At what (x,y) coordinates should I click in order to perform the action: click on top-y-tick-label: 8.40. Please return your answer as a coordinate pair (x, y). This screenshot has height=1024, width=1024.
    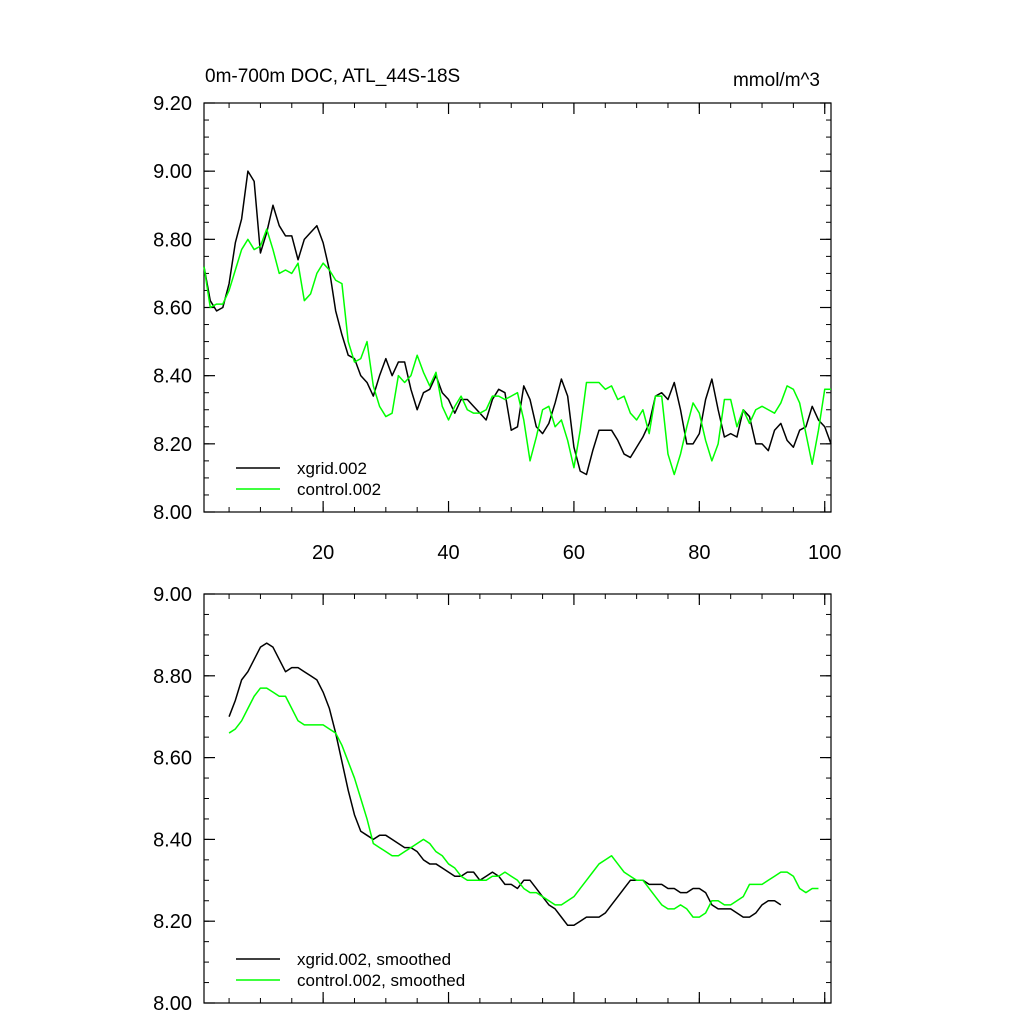
    Looking at the image, I should click on (172, 377).